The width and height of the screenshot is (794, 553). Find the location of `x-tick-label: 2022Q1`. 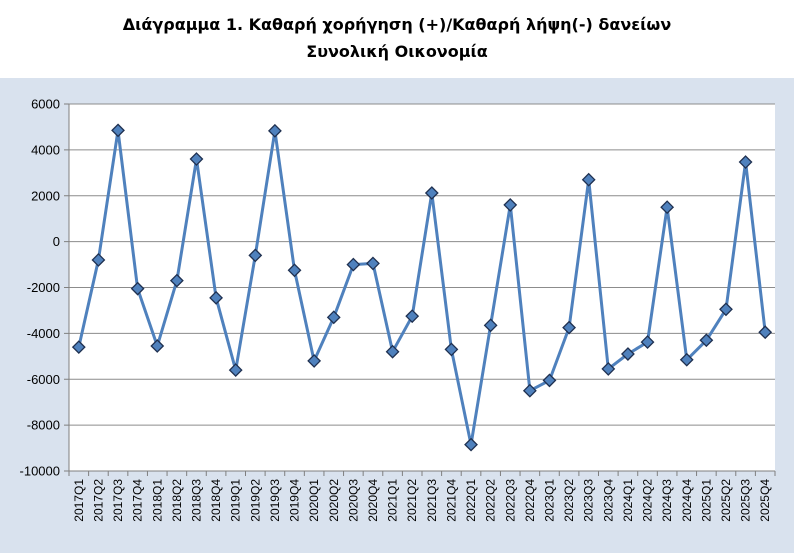

x-tick-label: 2022Q1 is located at coordinates (471, 500).